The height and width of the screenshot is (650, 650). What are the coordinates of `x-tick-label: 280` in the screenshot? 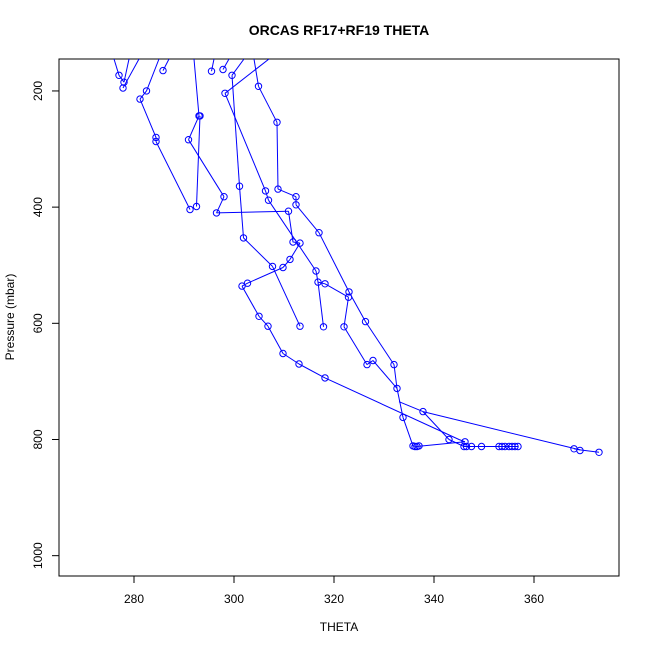 It's located at (134, 599).